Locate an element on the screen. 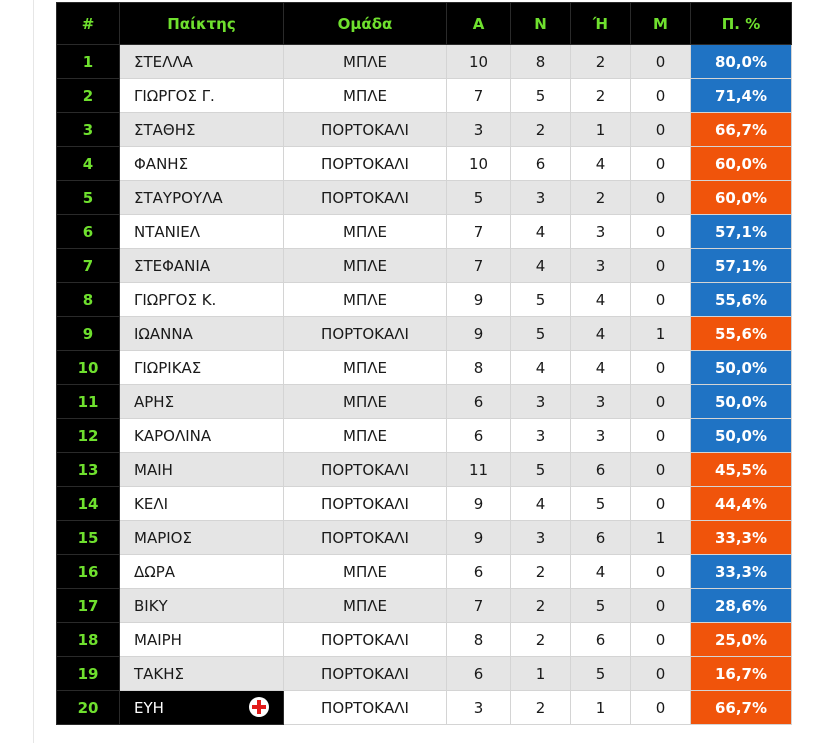 Image resolution: width=827 pixels, height=743 pixels. player-cell: ΔΩΡΑ is located at coordinates (201, 571).